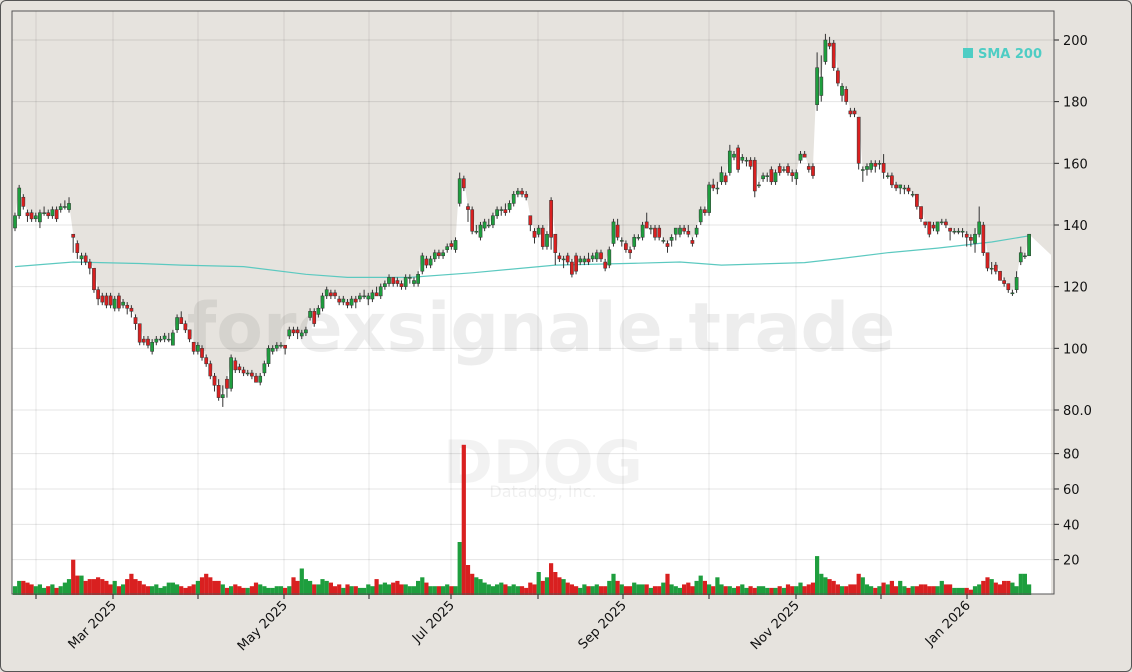  What do you see at coordinates (93, 625) in the screenshot?
I see `time-tick-label: Mar 2025` at bounding box center [93, 625].